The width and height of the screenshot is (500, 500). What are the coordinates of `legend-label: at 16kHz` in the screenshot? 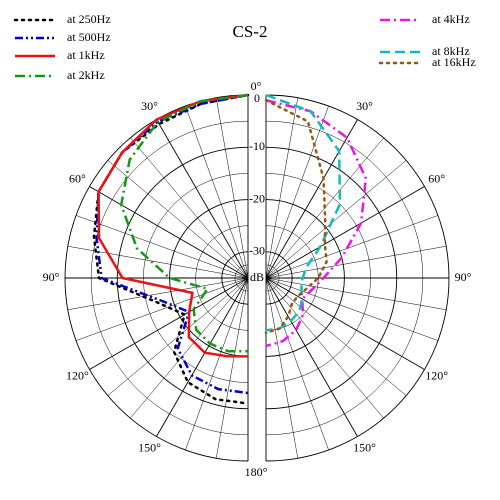 It's located at (454, 62).